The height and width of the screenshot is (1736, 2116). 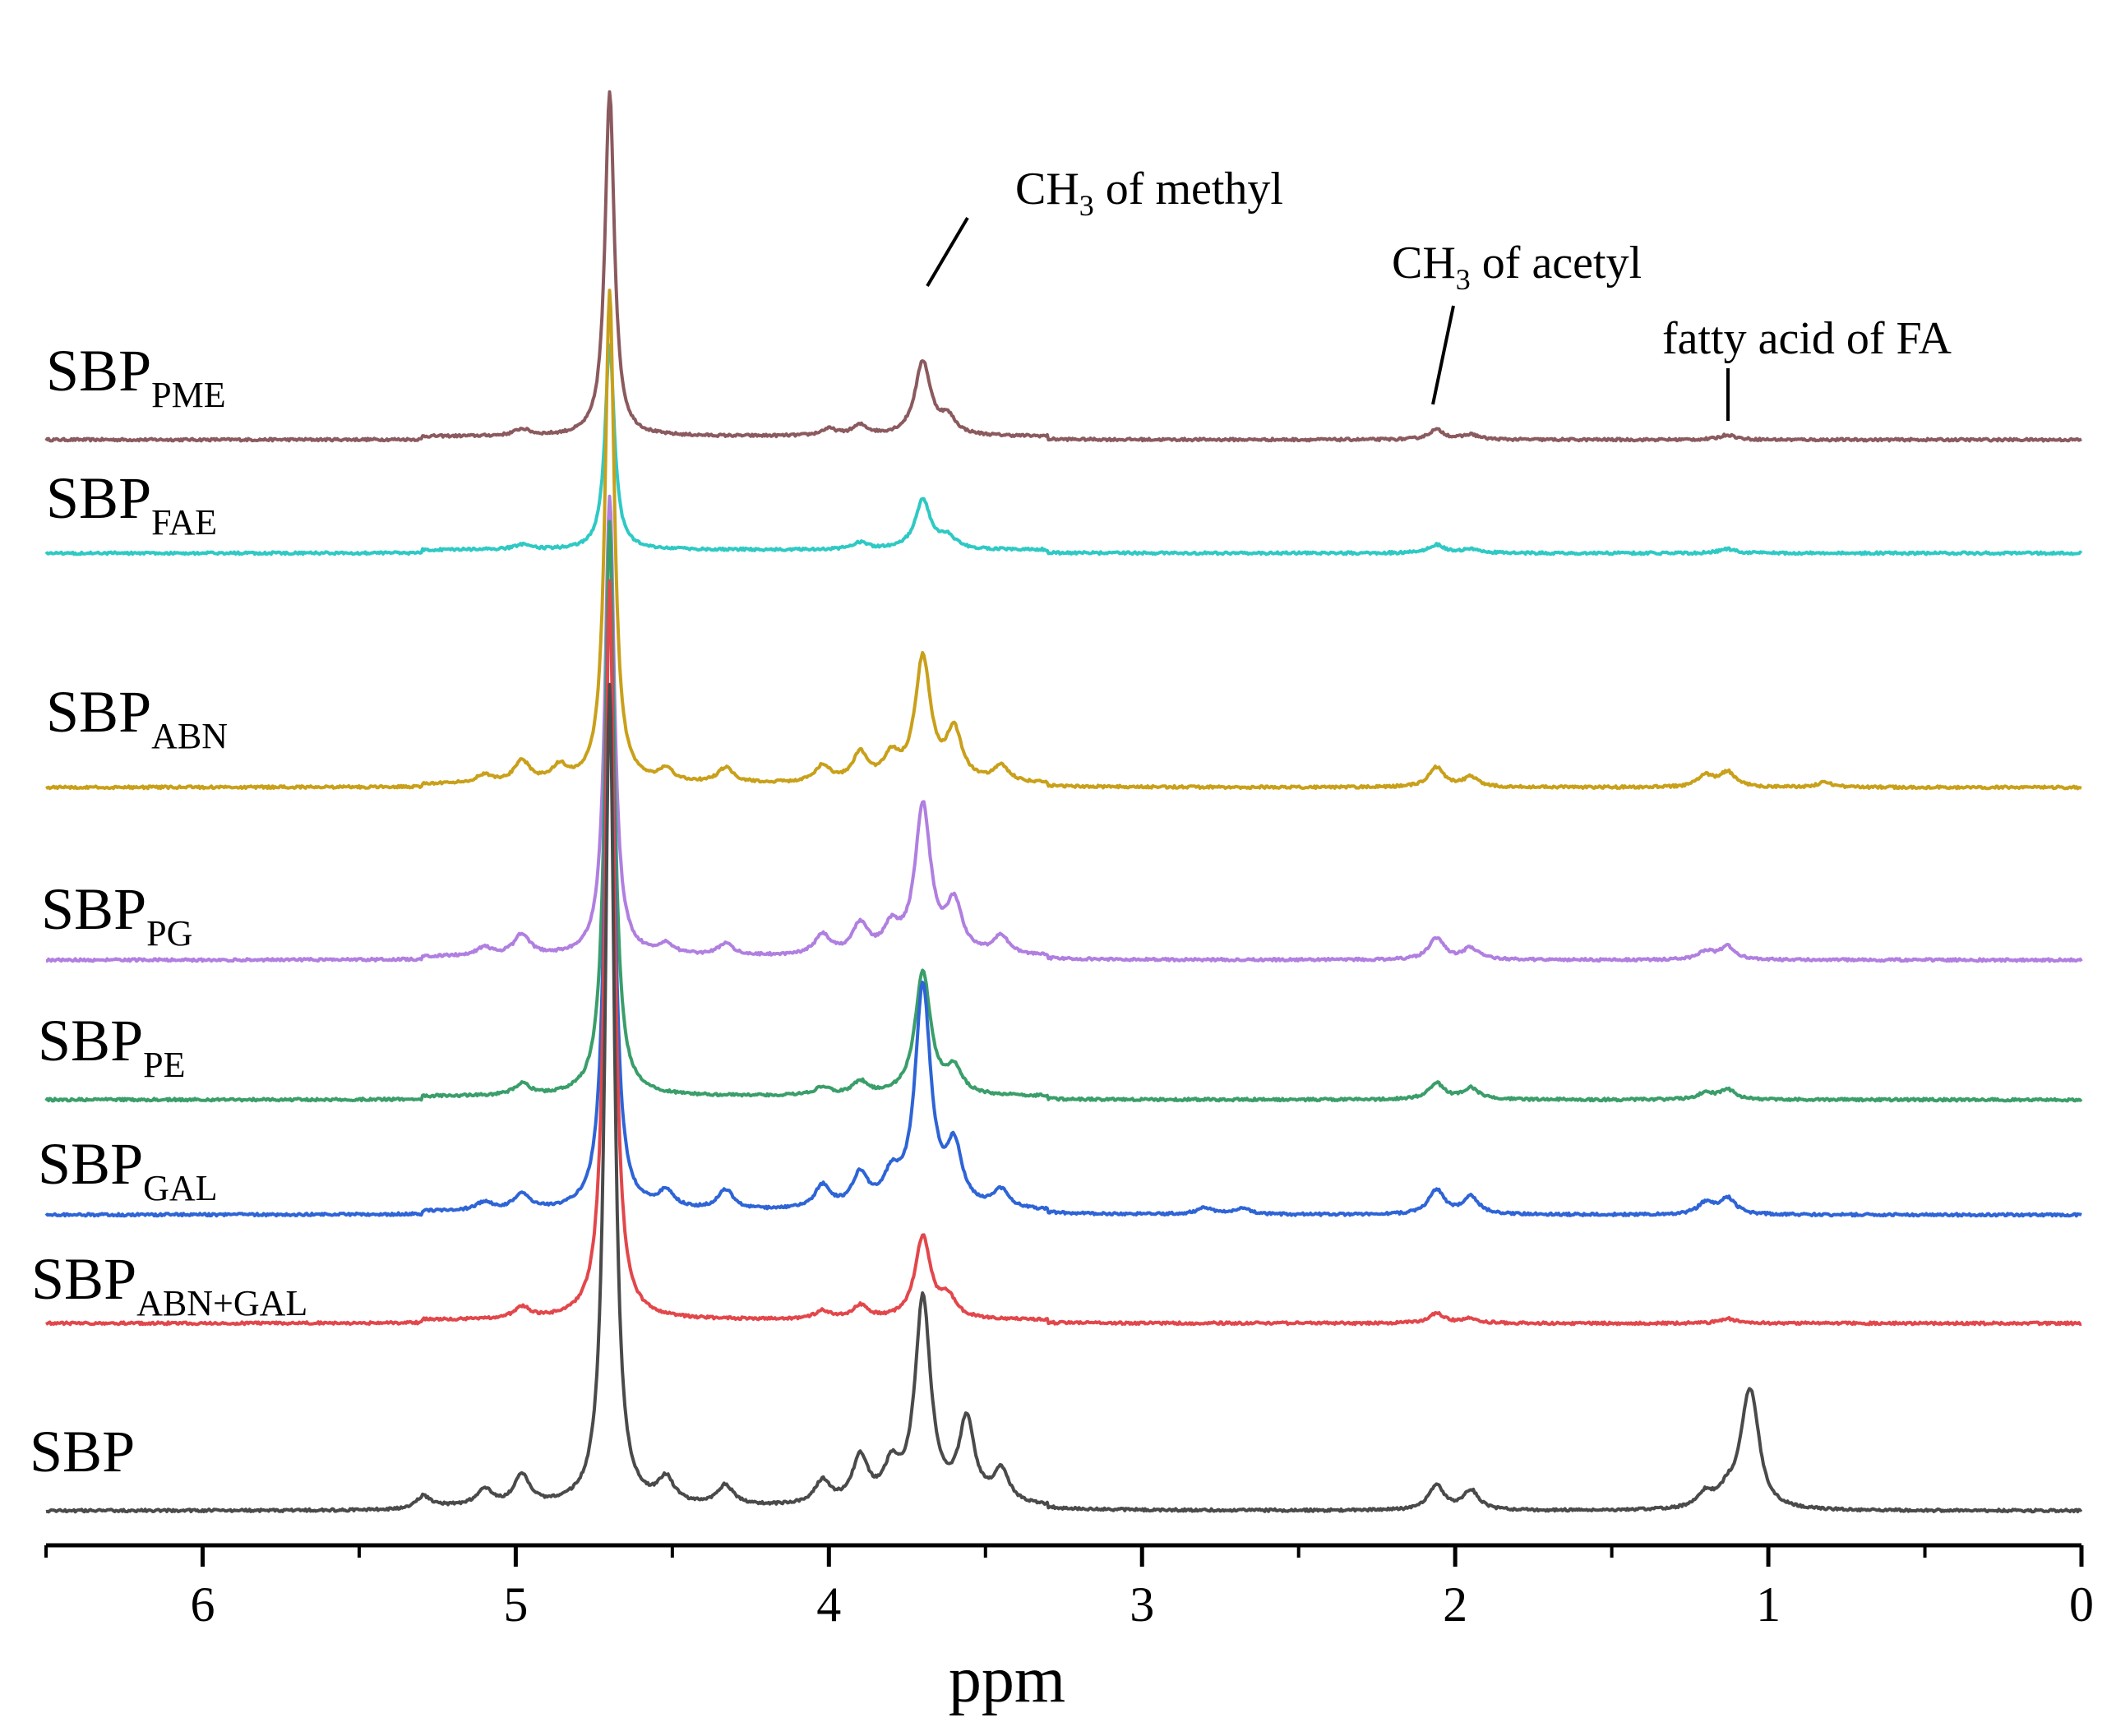 I want to click on series-label-sbp-pg: SBPPG, so click(x=116, y=915).